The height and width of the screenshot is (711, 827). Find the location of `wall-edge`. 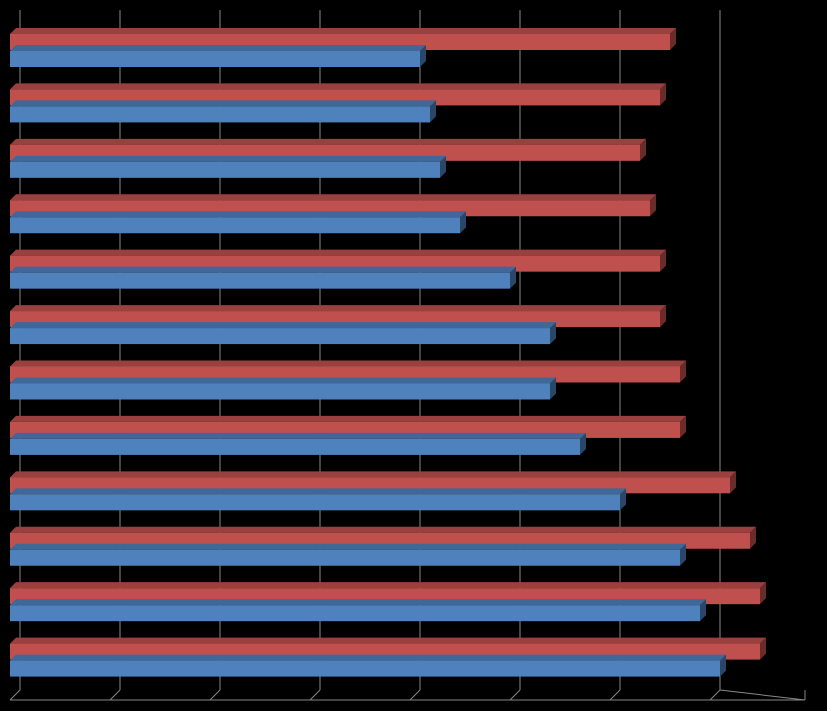

wall-edge is located at coordinates (15, 355).